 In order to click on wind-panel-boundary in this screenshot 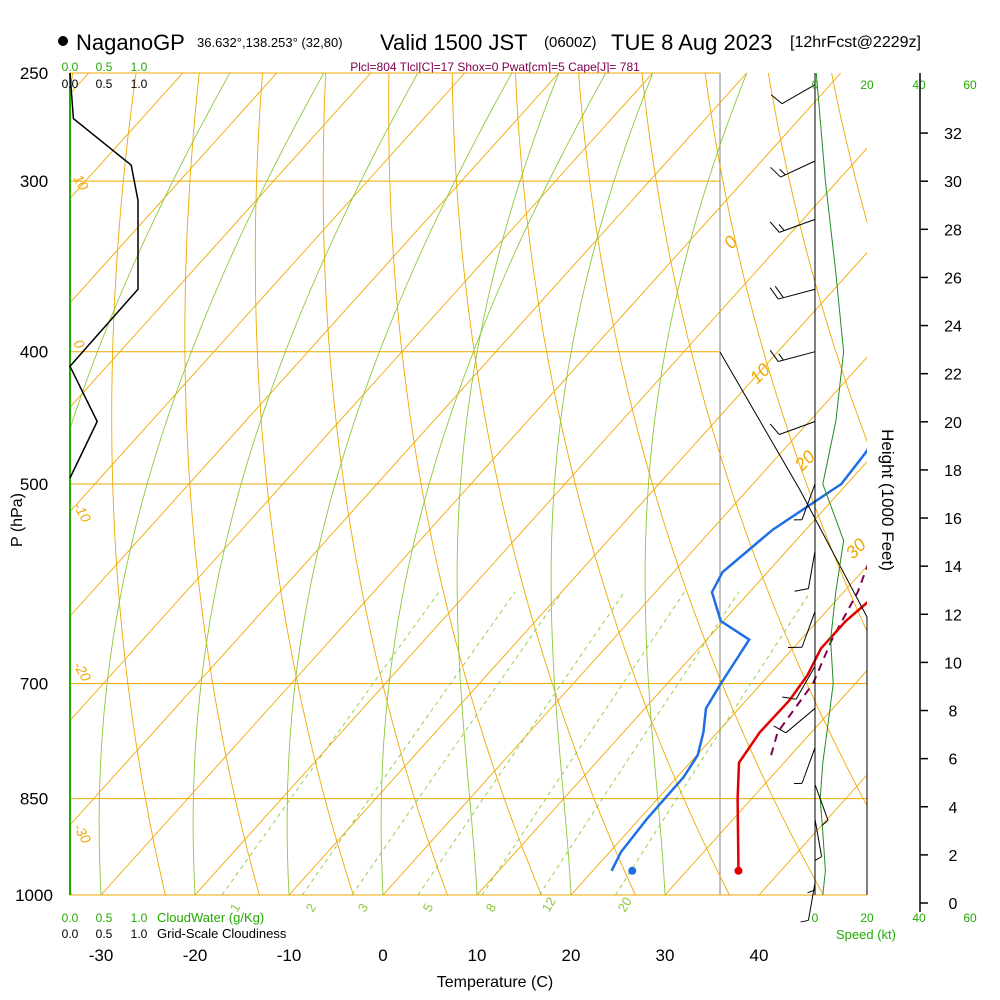, I will do `click(793, 623)`.